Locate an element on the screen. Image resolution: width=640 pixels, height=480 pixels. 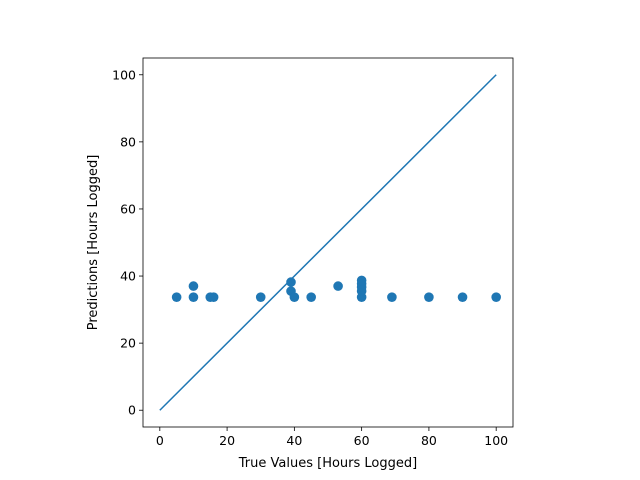
x-axis-ticks: 0 20 40 60 80 100 is located at coordinates (332, 437).